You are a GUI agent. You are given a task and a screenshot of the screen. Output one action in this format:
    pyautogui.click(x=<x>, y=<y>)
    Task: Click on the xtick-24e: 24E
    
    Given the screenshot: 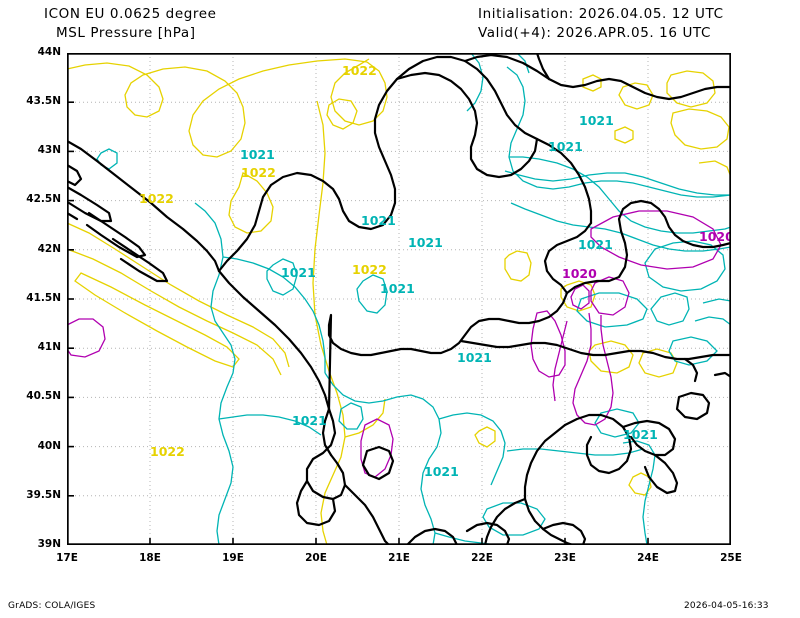 What is the action you would take?
    pyautogui.click(x=648, y=558)
    